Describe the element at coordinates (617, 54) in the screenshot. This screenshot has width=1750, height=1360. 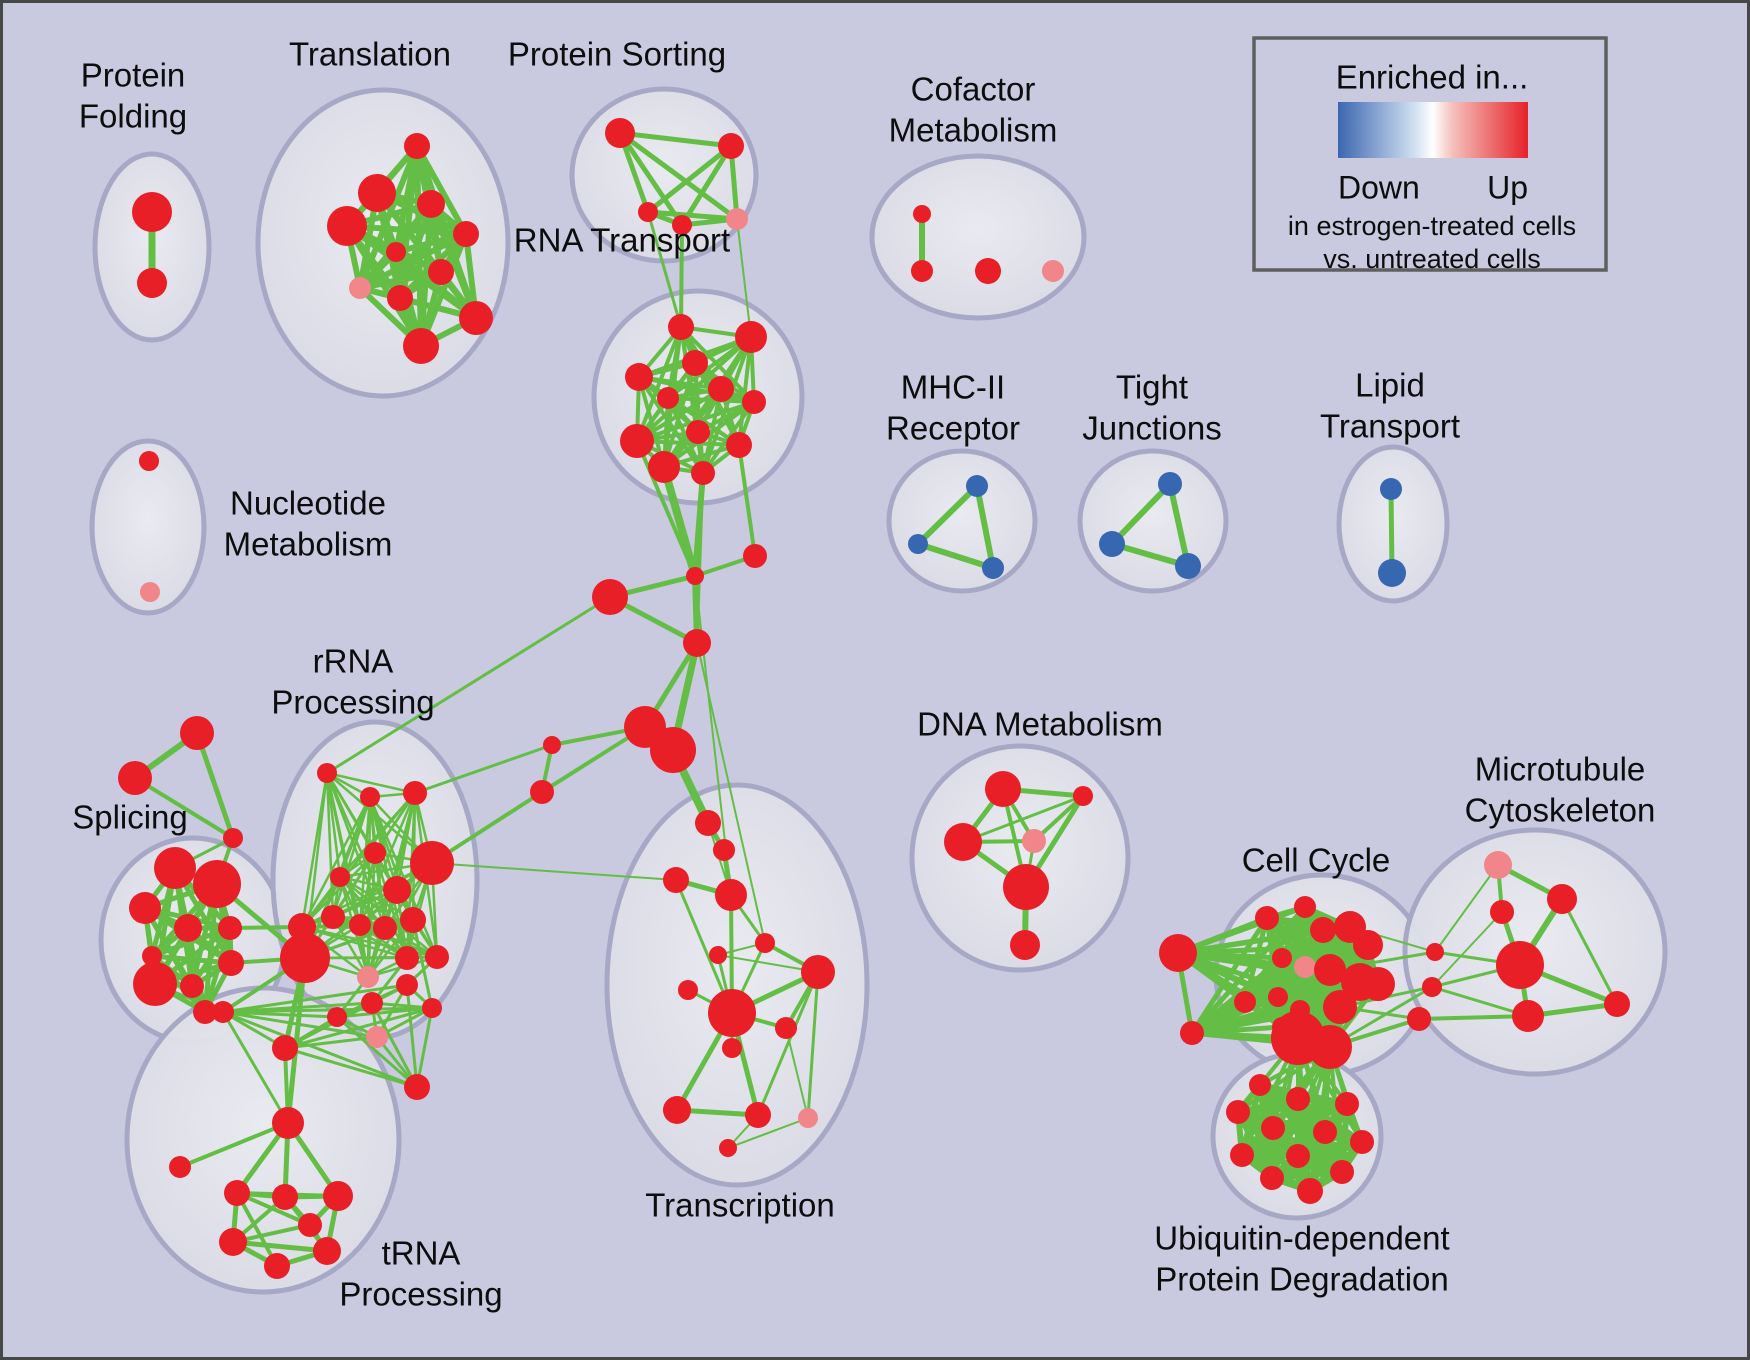
I see `cluster-label-ps: Protein Sorting` at that location.